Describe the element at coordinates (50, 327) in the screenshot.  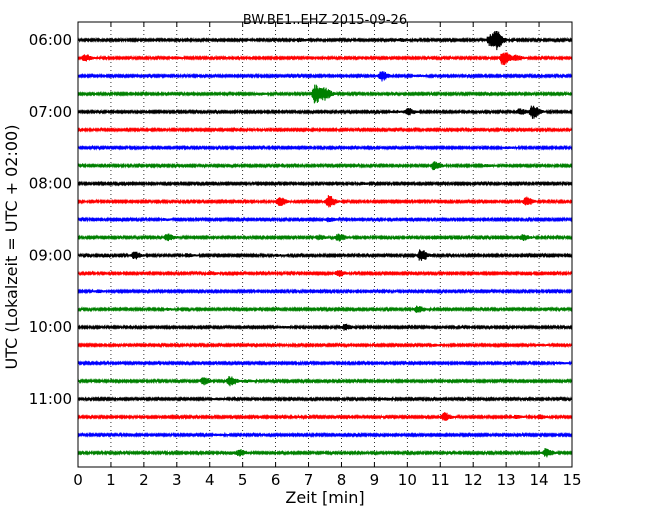
I see `y-tick-label: 10:00` at that location.